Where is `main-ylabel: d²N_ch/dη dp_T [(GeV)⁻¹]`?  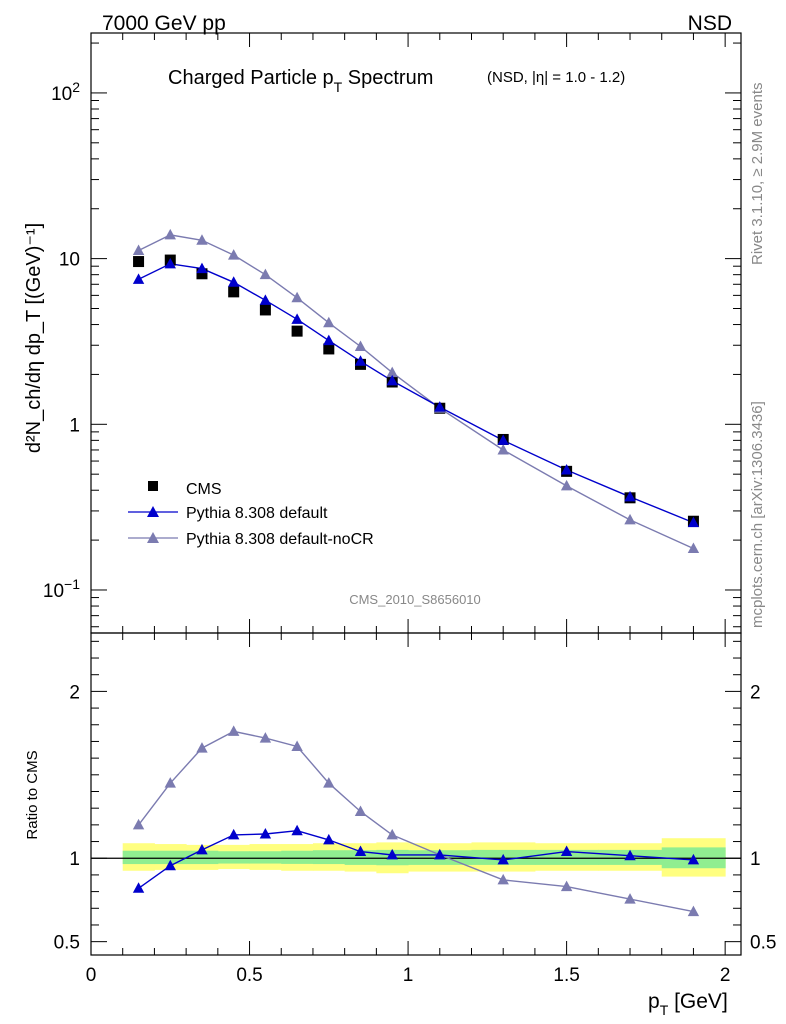
main-ylabel: d²N_ch/dη dp_T [(GeV)⁻¹] is located at coordinates (34, 338).